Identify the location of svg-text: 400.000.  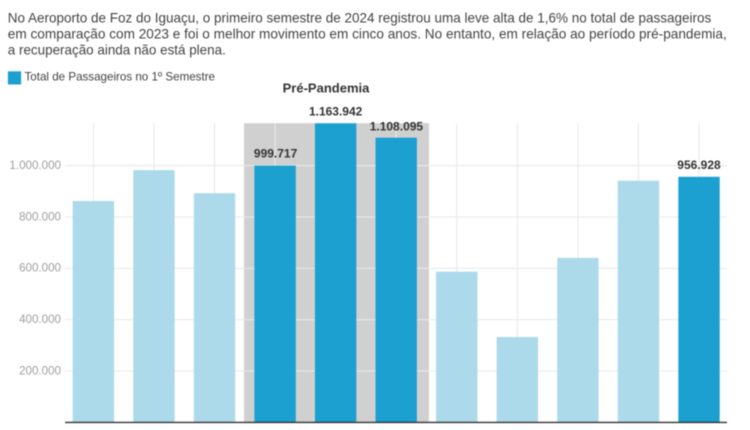
(40, 319).